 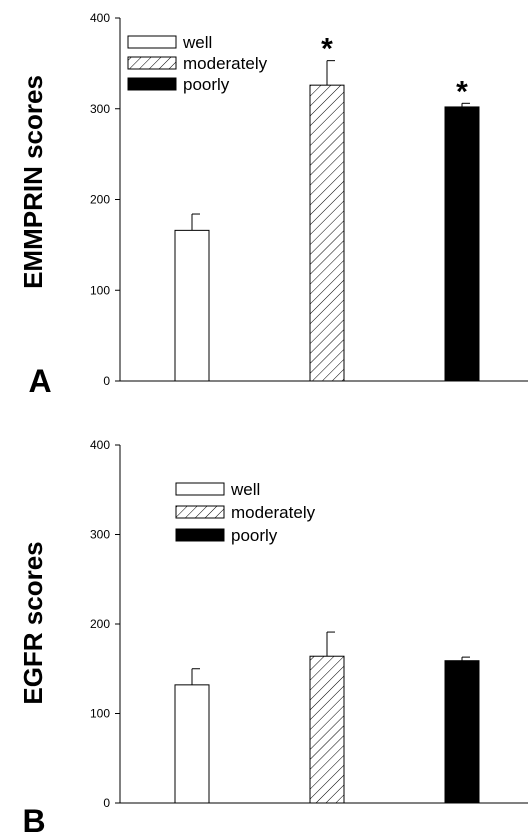 I want to click on p0-bar-poorly, so click(x=462, y=244).